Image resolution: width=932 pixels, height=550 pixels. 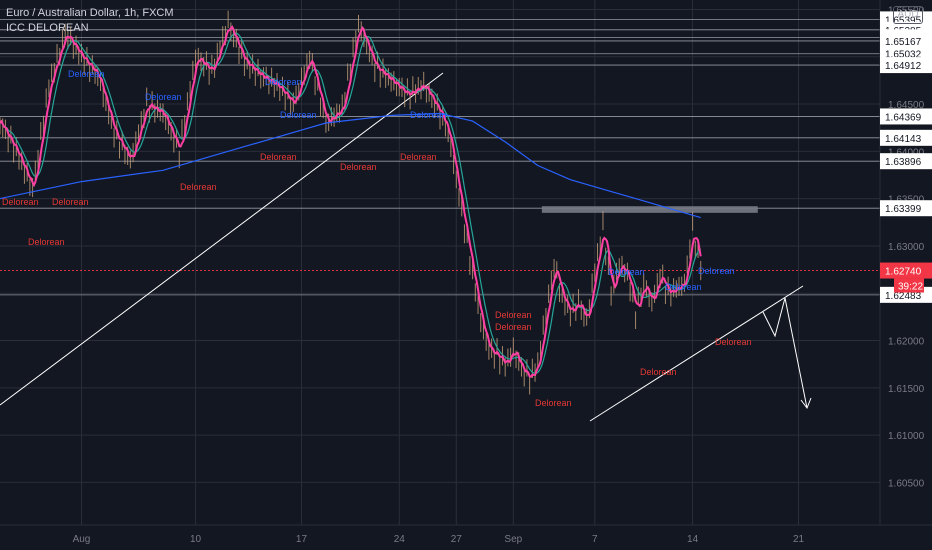 I want to click on current-price-badge, so click(x=906, y=270).